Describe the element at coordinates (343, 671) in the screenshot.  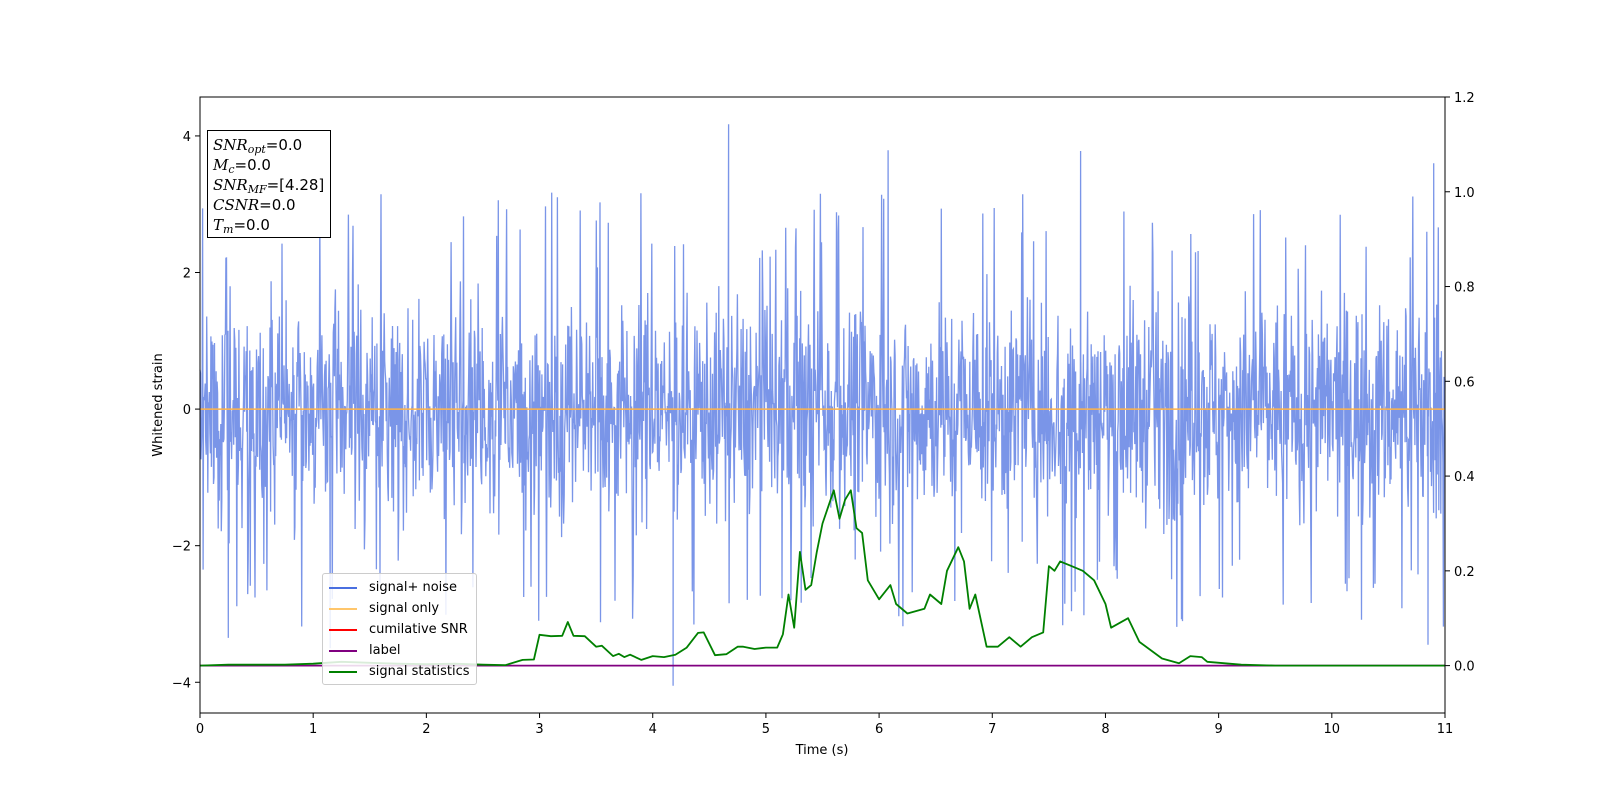
I see `legend-swatch-signal-statistics` at that location.